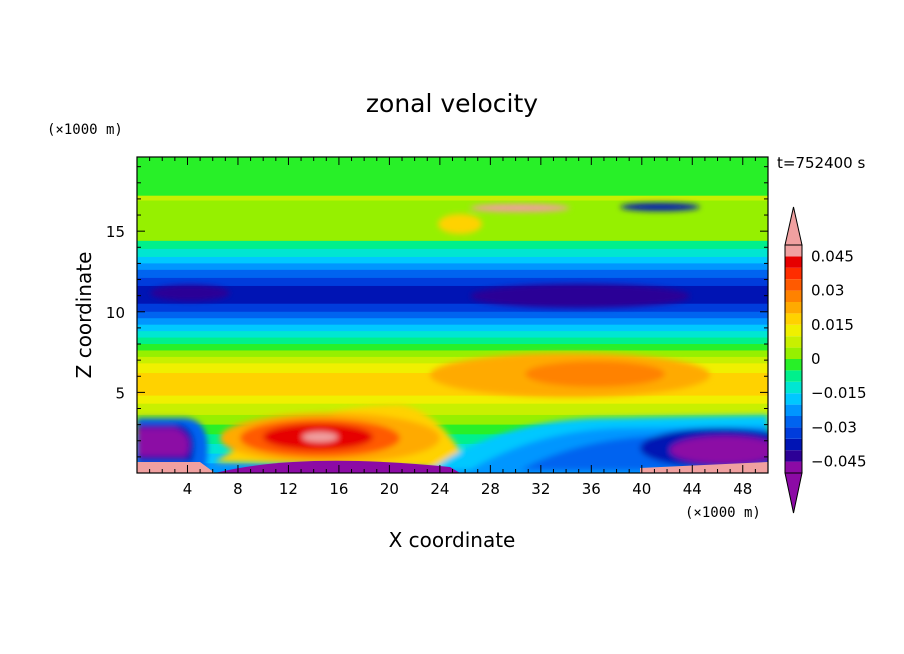 This screenshot has height=654, width=904. Describe the element at coordinates (839, 462) in the screenshot. I see `colorbar-tick-label: −0.045` at that location.